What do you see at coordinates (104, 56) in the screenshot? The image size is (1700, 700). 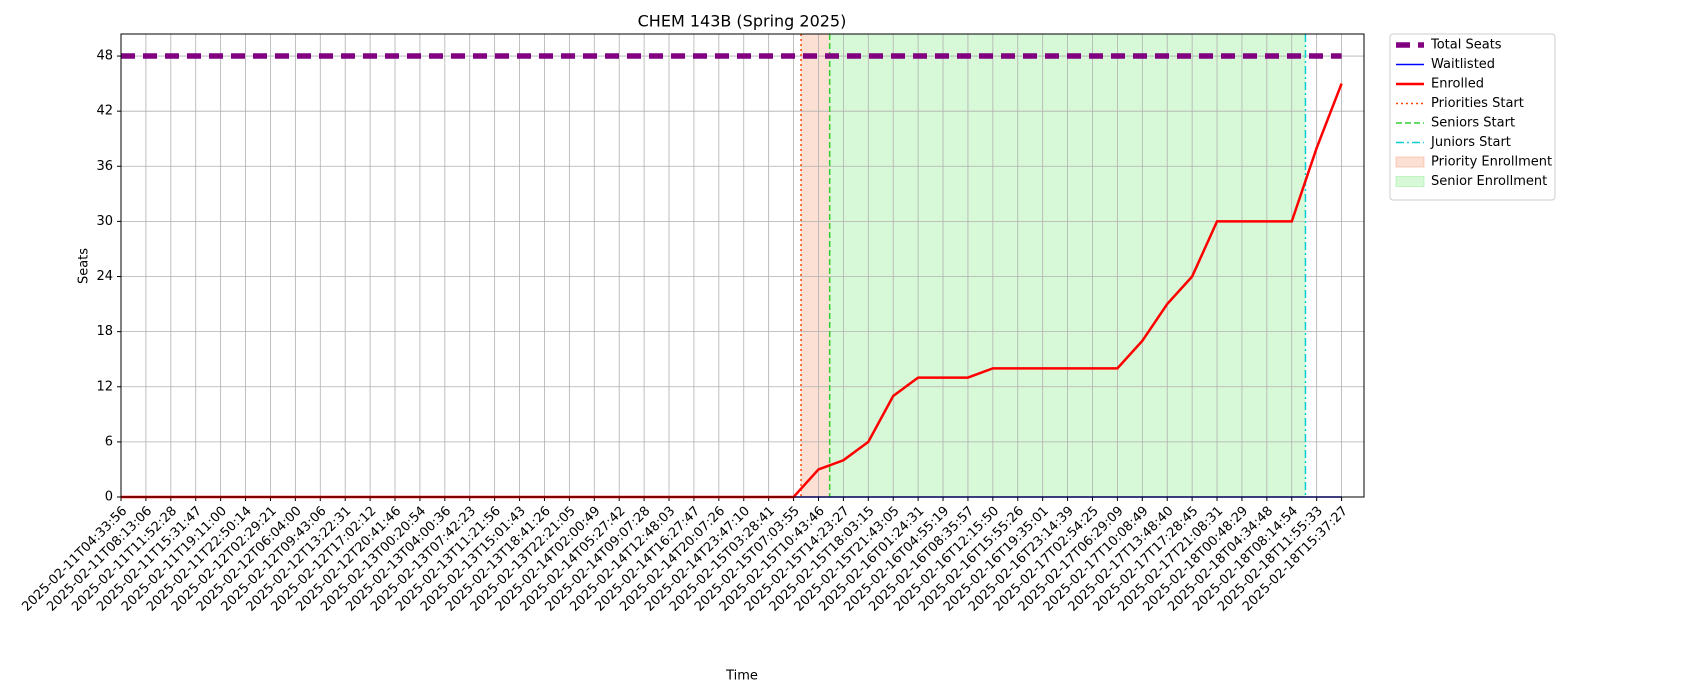 I see `y-tick-label: 48` at bounding box center [104, 56].